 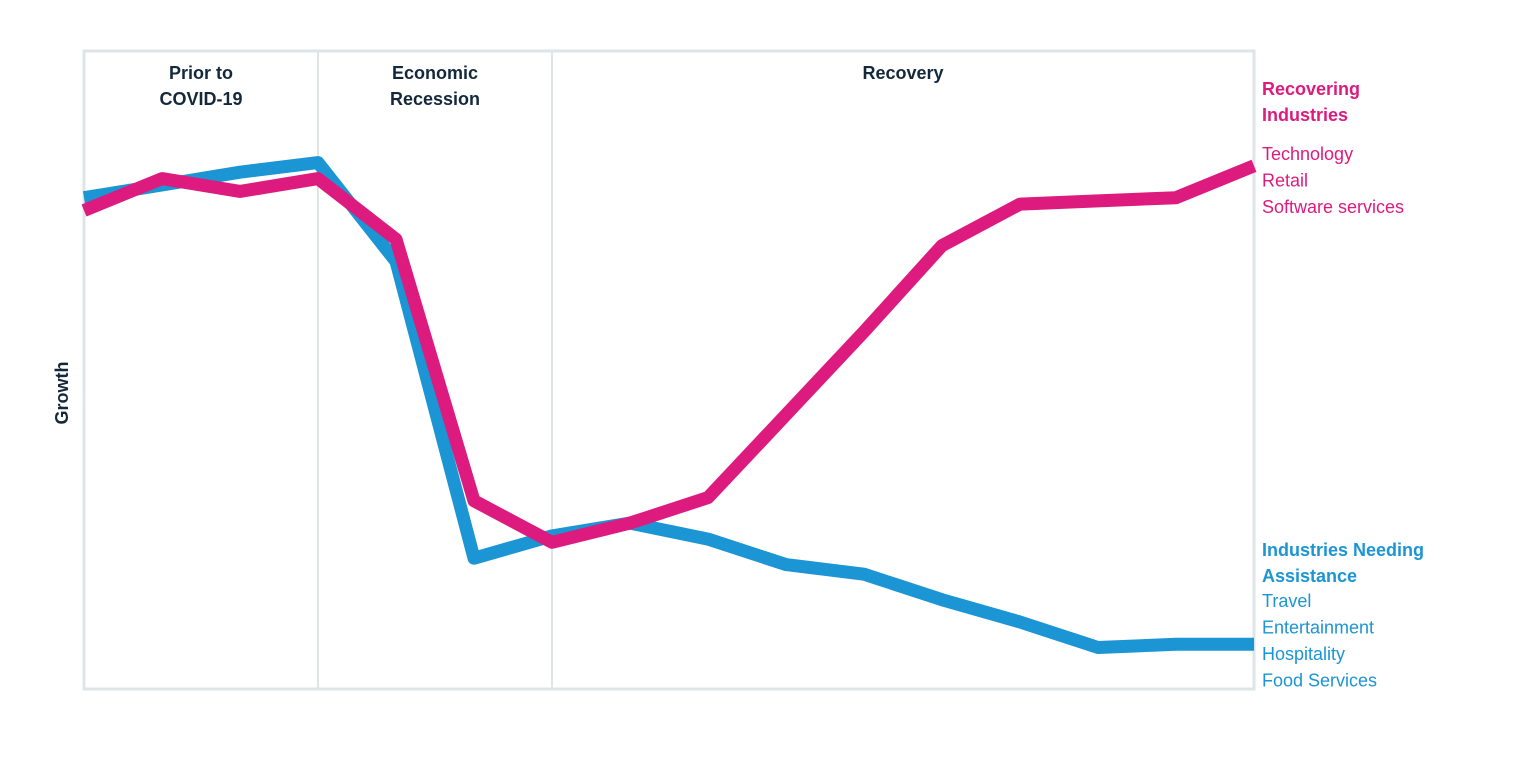 I want to click on legend-item: Retail, so click(x=1285, y=181).